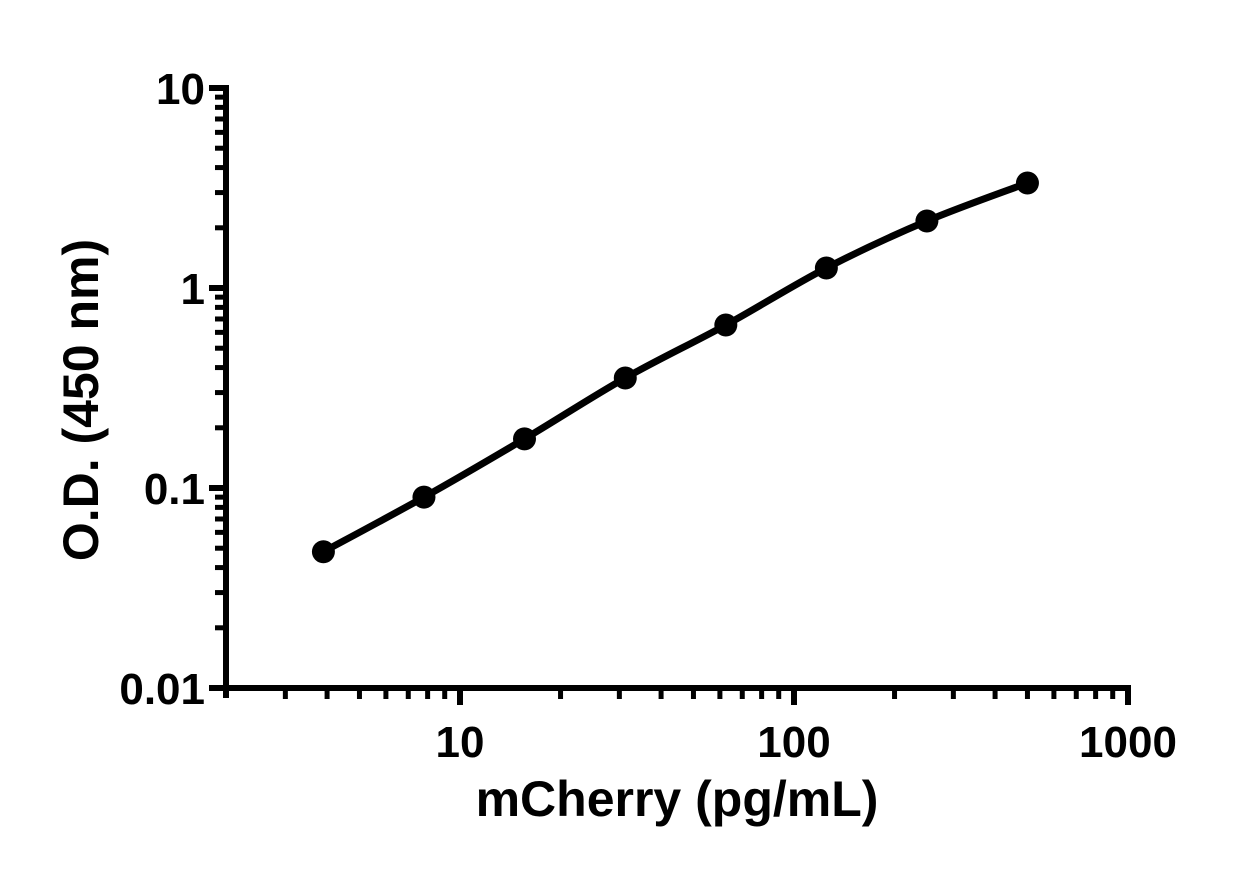 The width and height of the screenshot is (1251, 870). Describe the element at coordinates (793, 742) in the screenshot. I see `x-tick-label: 100` at that location.